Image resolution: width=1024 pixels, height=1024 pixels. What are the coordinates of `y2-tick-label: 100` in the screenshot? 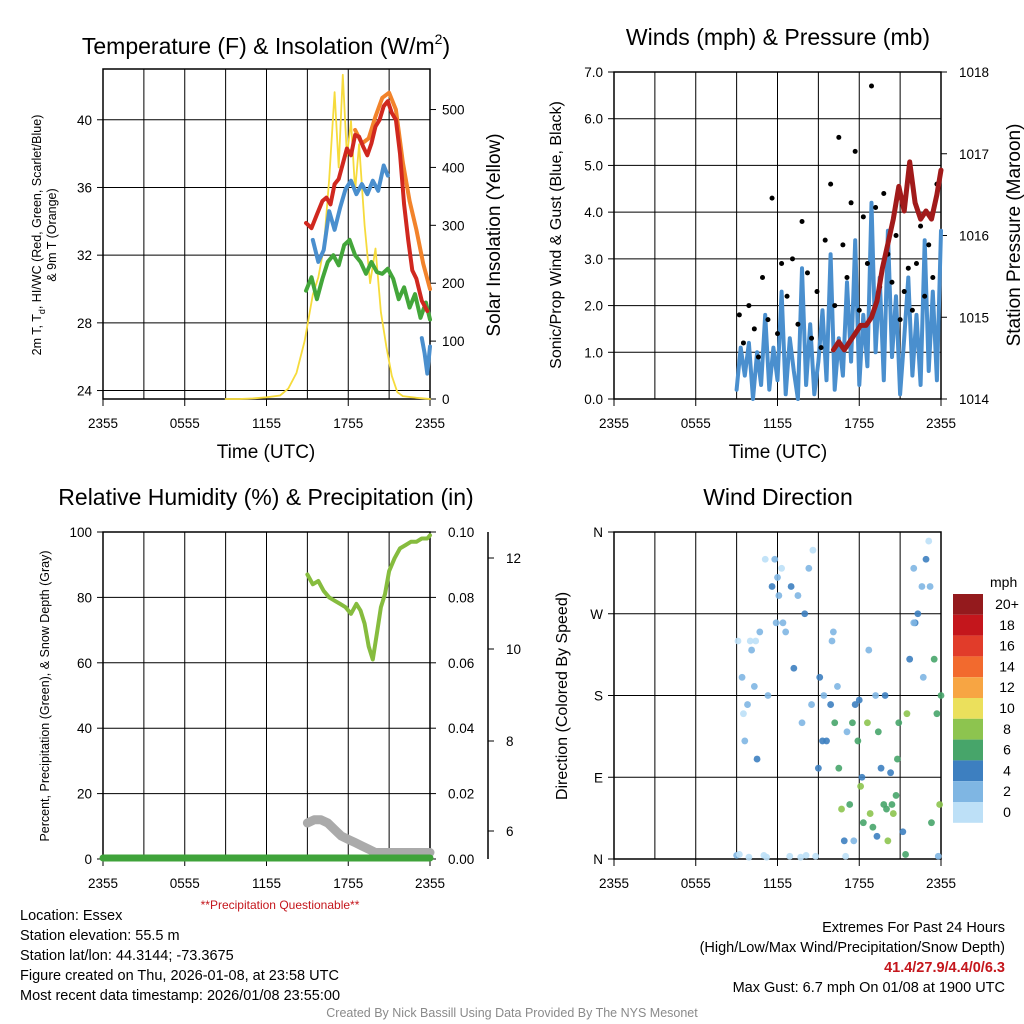 It's located at (453, 341).